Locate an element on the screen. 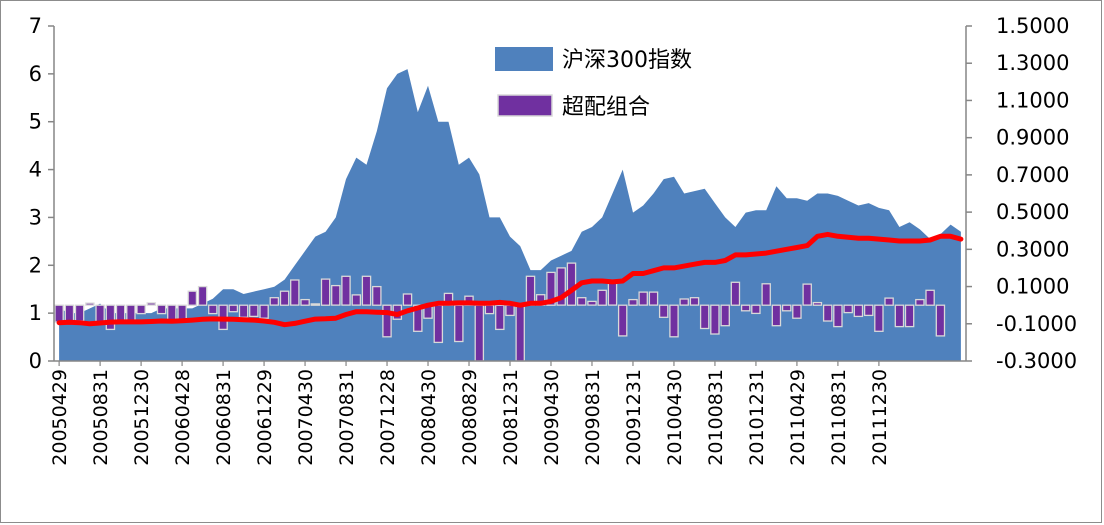 The height and width of the screenshot is (525, 1104). right-tick-label: 1.5000 is located at coordinates (1032, 26).